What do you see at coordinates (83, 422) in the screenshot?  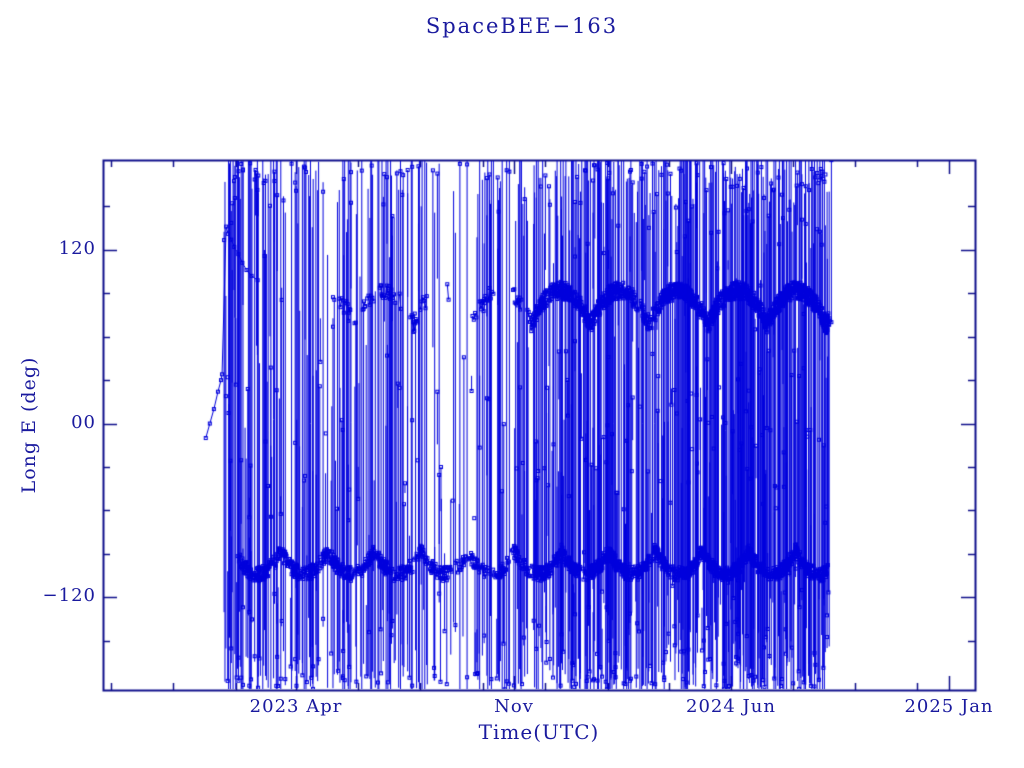 I see `y-tick-label-0: 00` at bounding box center [83, 422].